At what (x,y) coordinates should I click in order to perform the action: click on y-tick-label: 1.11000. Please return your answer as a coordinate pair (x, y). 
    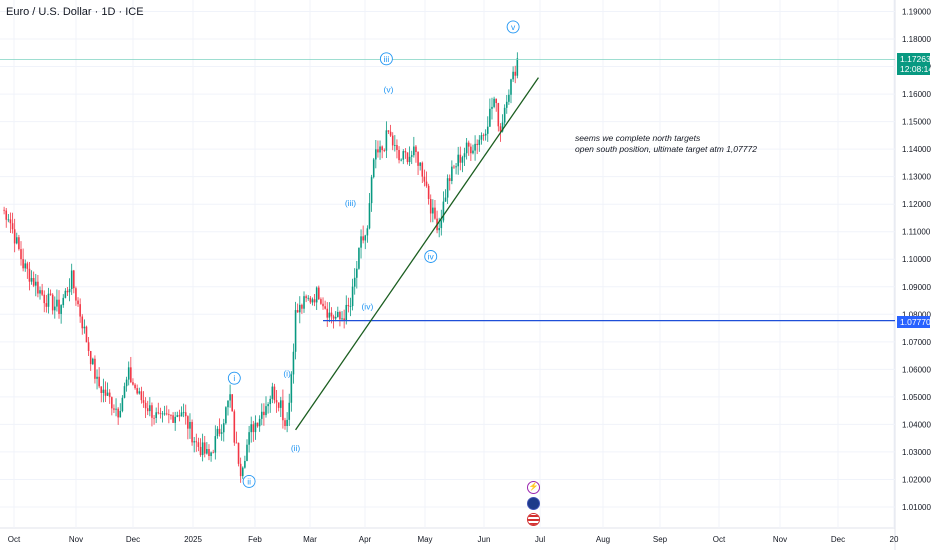
    Looking at the image, I should click on (916, 232).